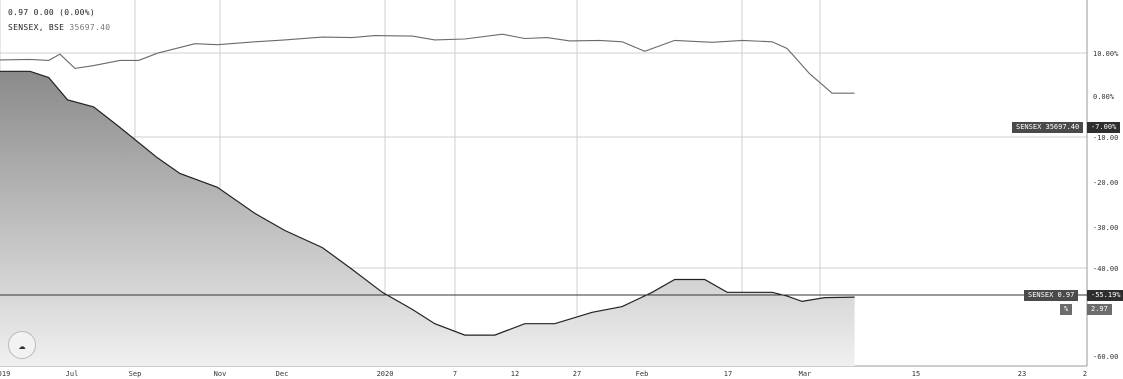 This screenshot has height=379, width=1123. Describe the element at coordinates (1106, 54) in the screenshot. I see `y-tick-label: 10.00%` at that location.